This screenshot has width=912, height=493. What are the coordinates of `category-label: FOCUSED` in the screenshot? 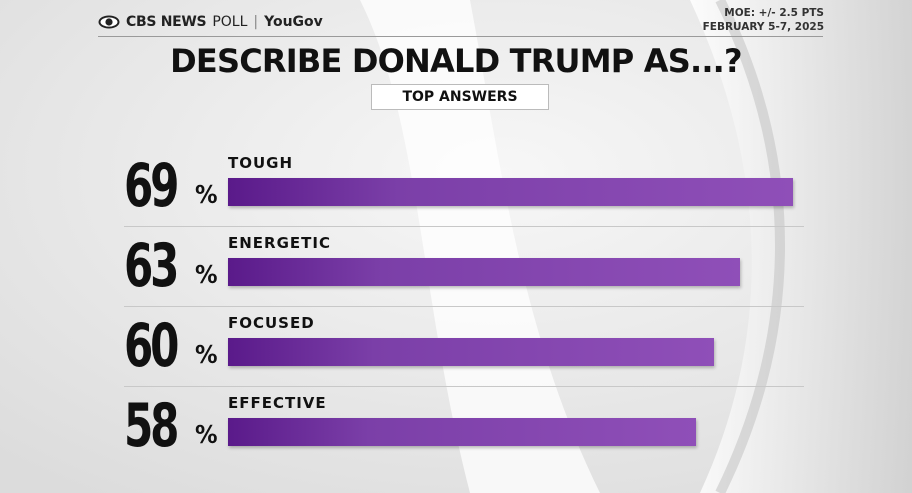 It's located at (271, 323).